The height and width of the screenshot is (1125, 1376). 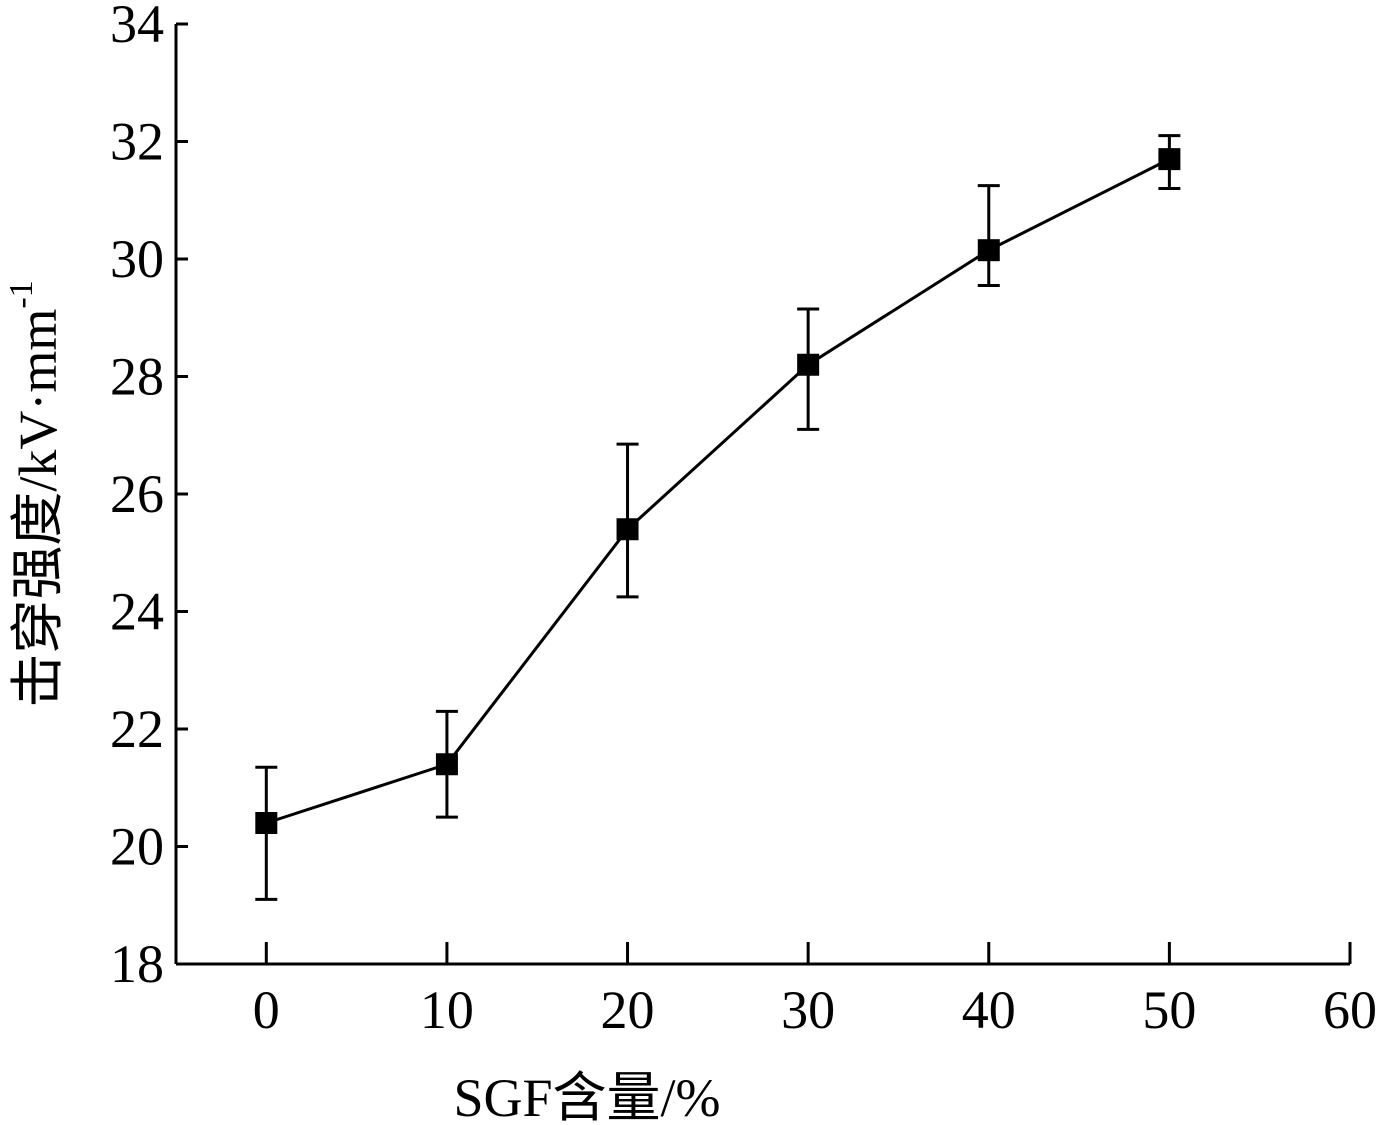 What do you see at coordinates (137, 494) in the screenshot?
I see `y-tick-label: 26` at bounding box center [137, 494].